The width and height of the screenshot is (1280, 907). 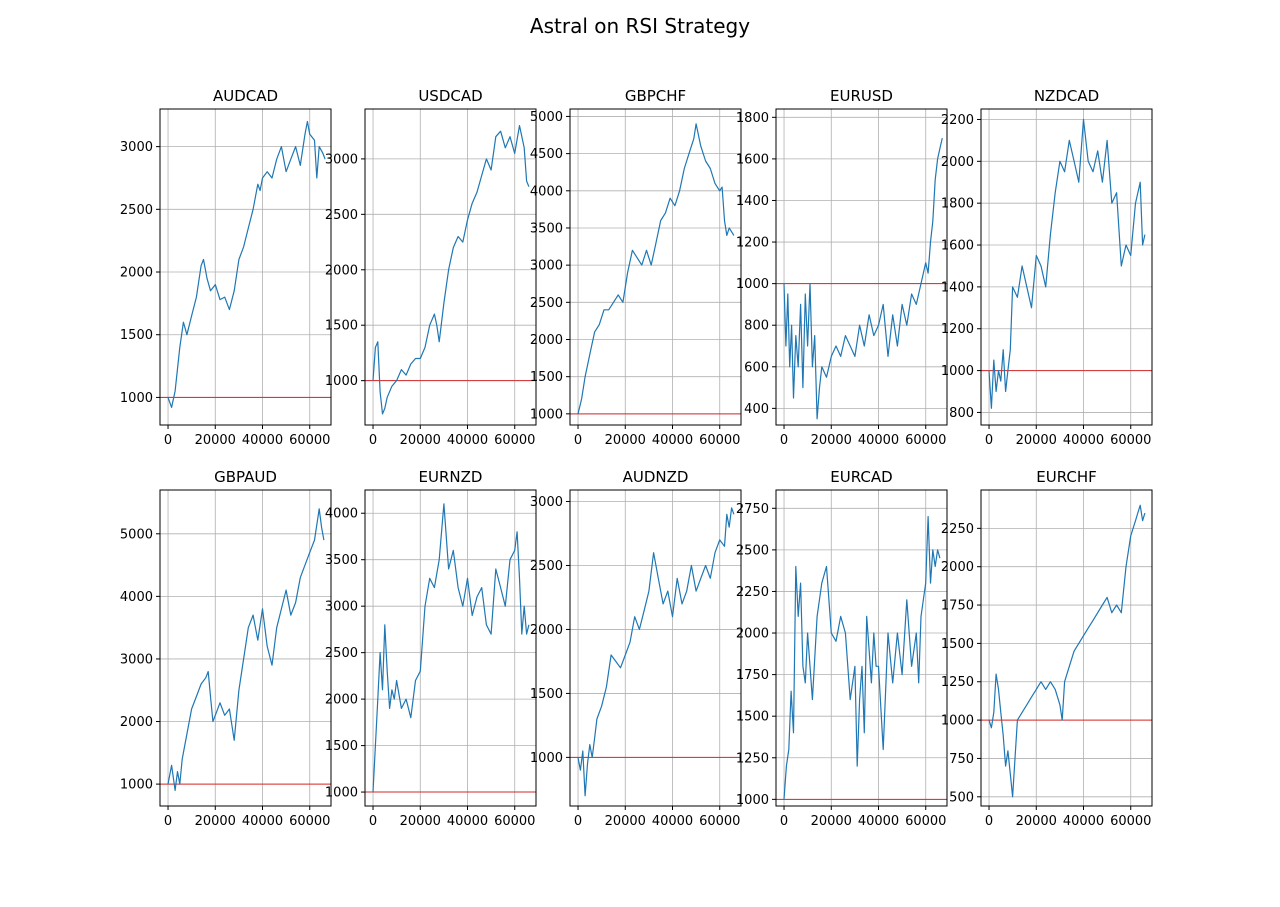 What do you see at coordinates (546, 154) in the screenshot?
I see `y-tick-label: 4500` at bounding box center [546, 154].